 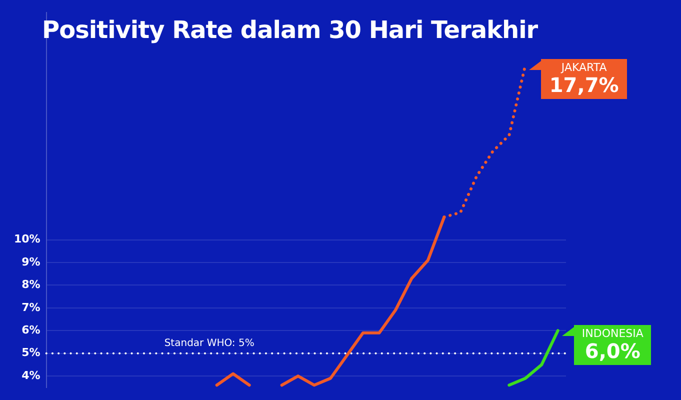 What do you see at coordinates (290, 30) in the screenshot?
I see `chart-title: Positivity Rate dalam 30 Hari Terakhir` at bounding box center [290, 30].